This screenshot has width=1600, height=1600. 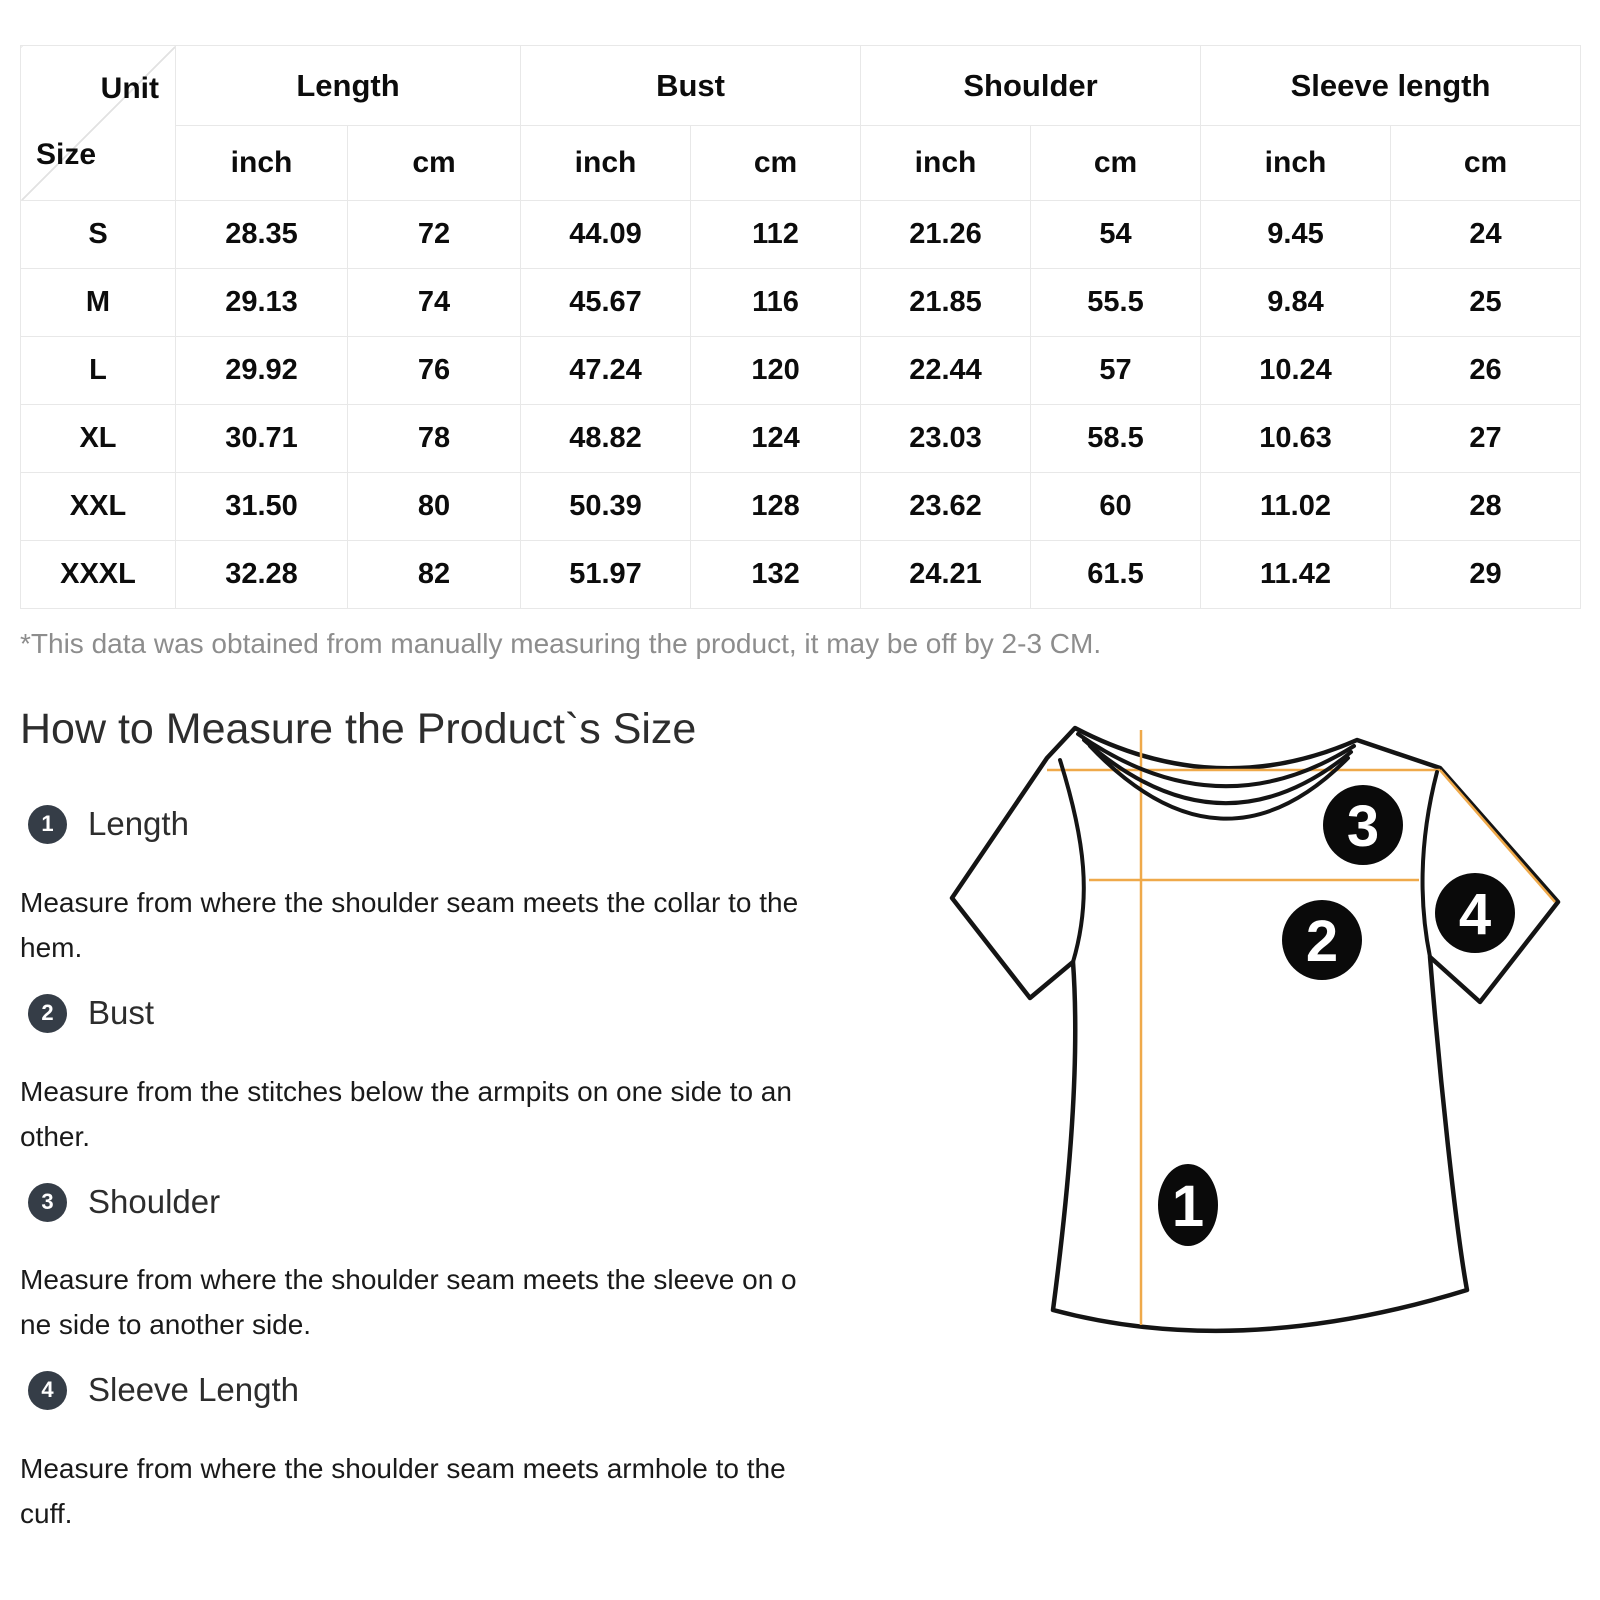 I want to click on table-cell: 55.5, so click(x=1116, y=302).